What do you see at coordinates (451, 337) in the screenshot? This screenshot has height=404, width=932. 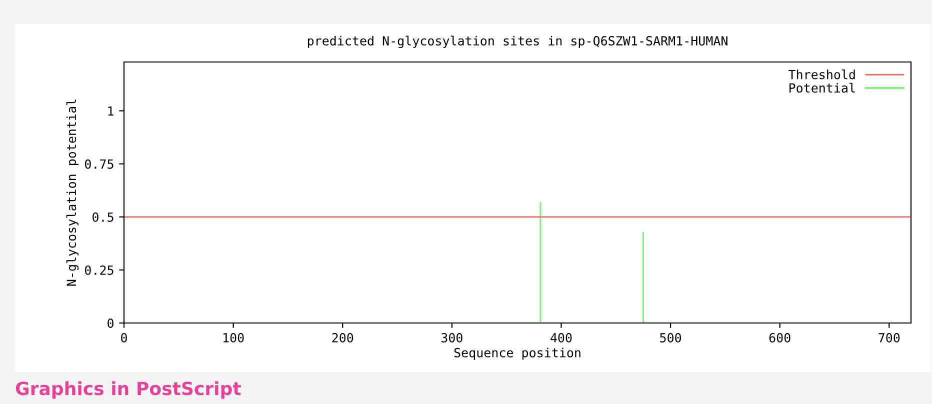 I see `x-tick-label: 300` at bounding box center [451, 337].